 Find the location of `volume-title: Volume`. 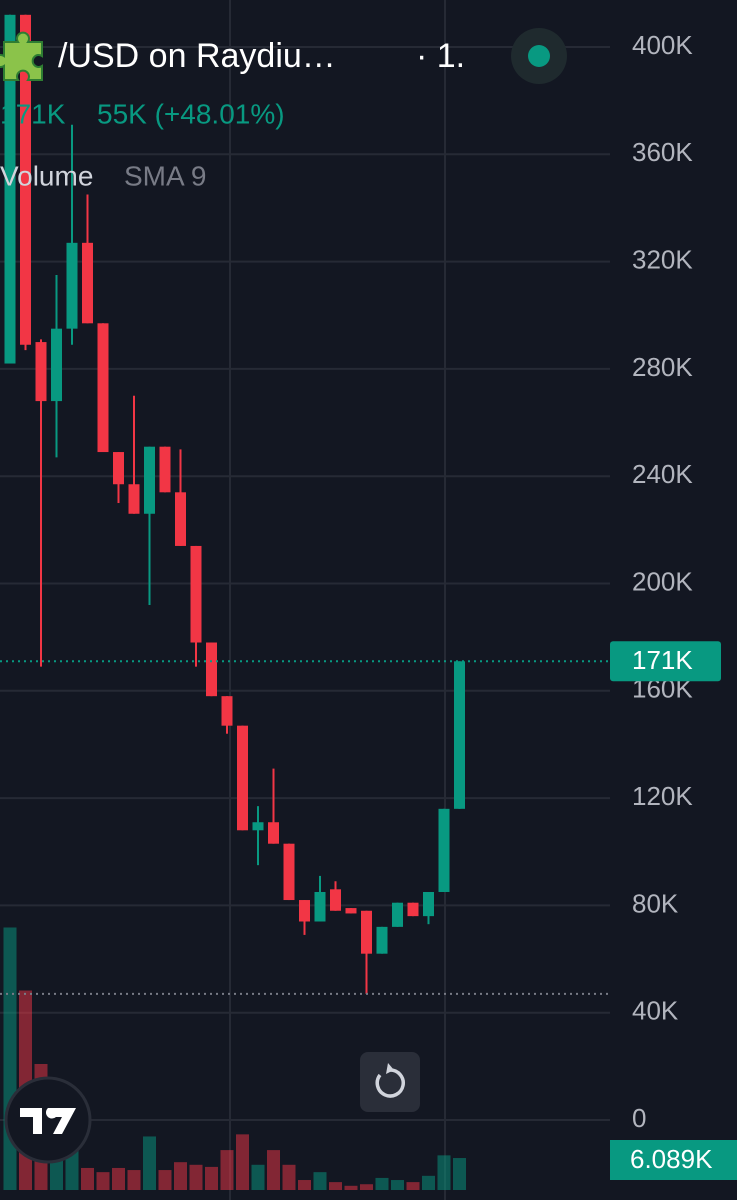

volume-title: Volume is located at coordinates (46, 175).